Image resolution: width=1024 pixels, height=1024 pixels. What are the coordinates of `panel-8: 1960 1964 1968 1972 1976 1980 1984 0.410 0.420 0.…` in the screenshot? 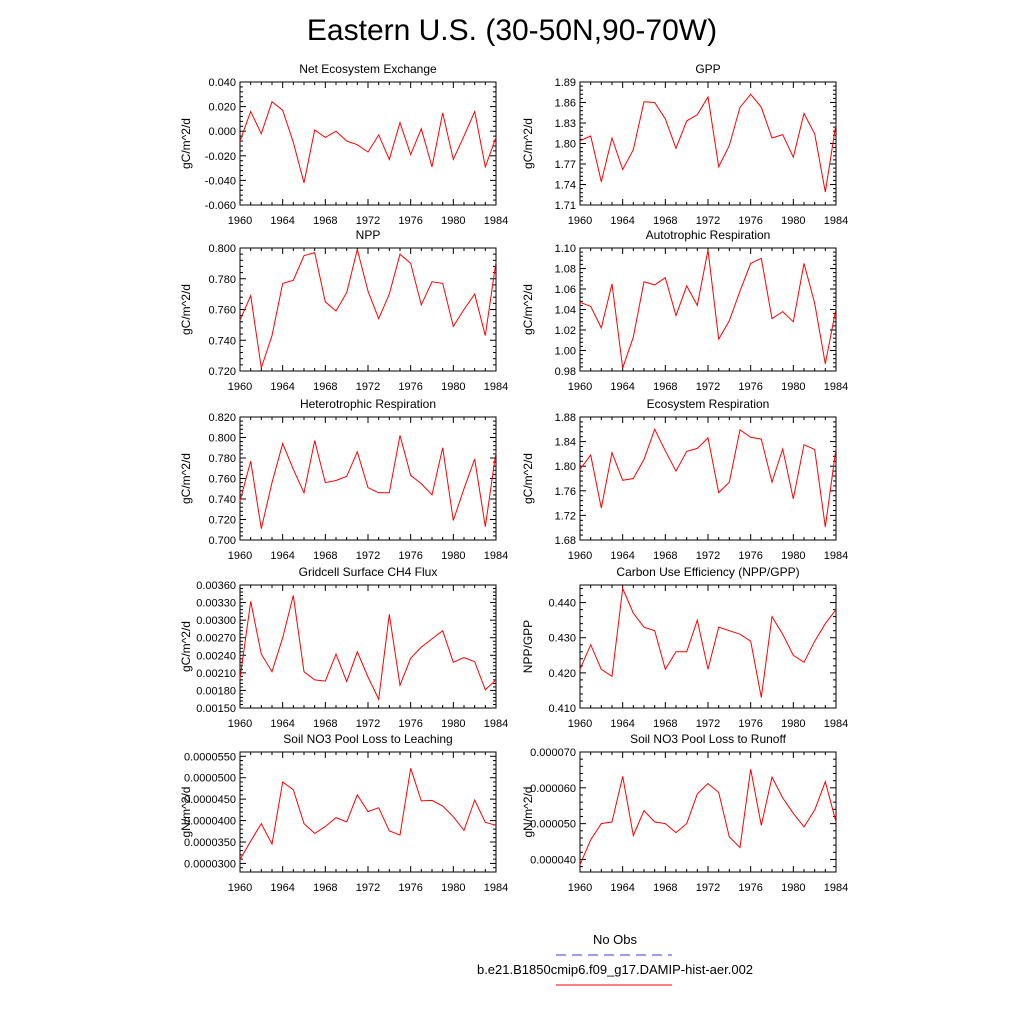 It's located at (684, 647).